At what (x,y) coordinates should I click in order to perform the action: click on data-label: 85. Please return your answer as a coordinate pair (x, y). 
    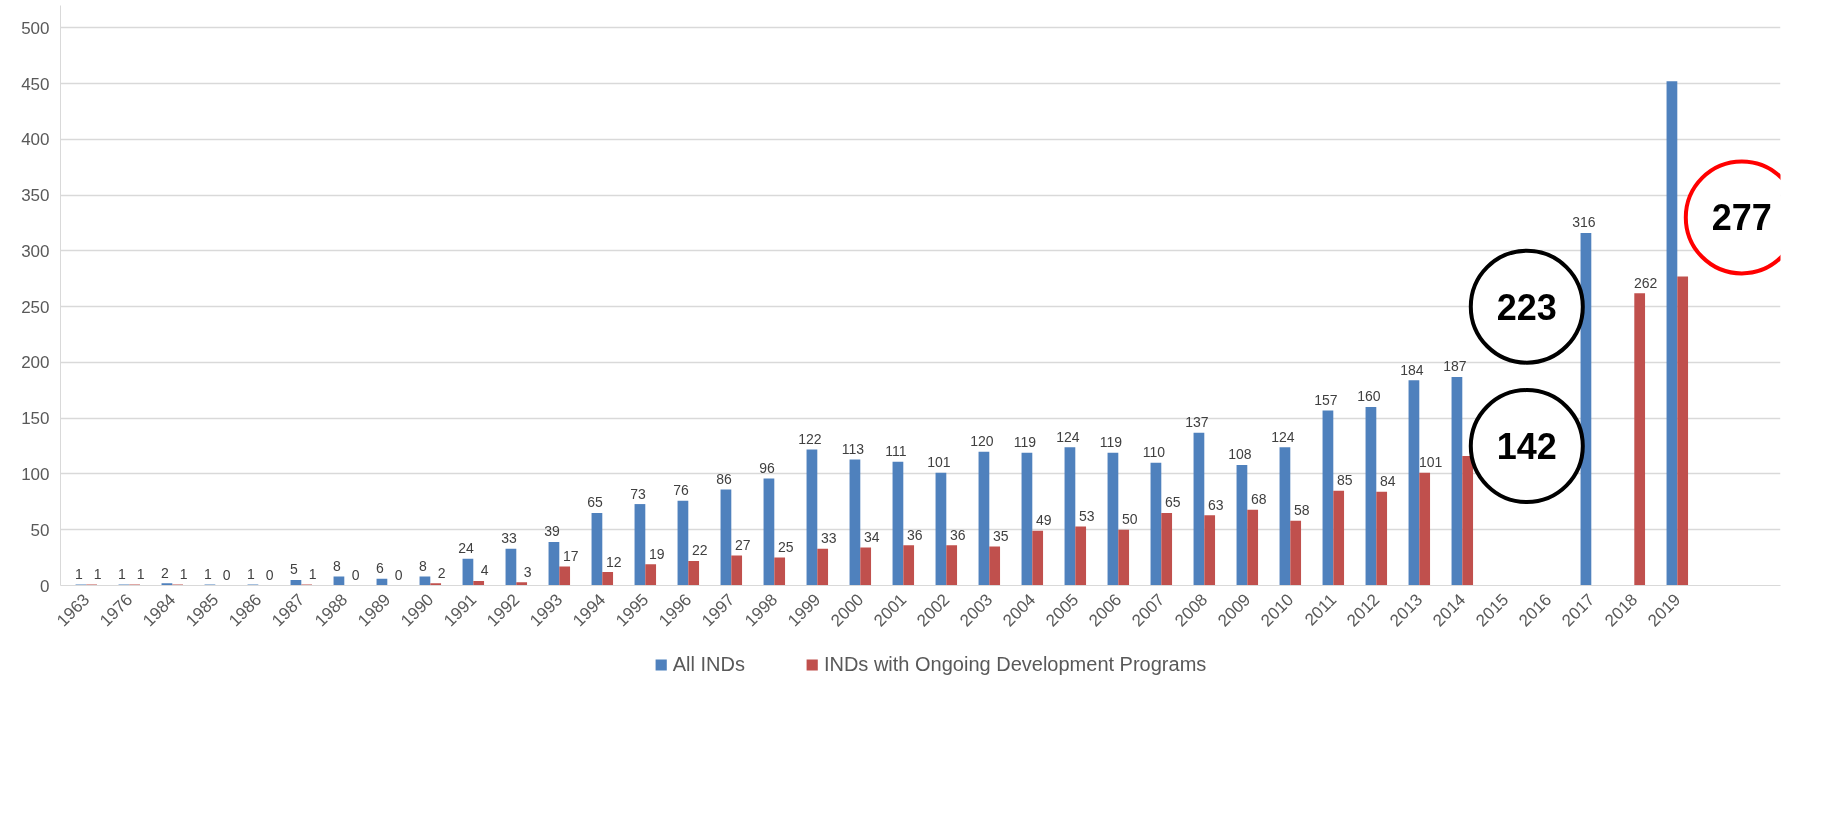
    Looking at the image, I should click on (1344, 480).